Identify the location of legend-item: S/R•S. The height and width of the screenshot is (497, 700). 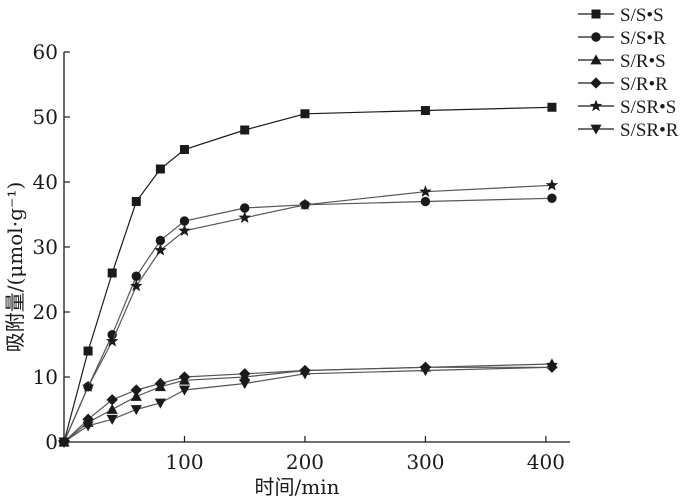
(622, 61).